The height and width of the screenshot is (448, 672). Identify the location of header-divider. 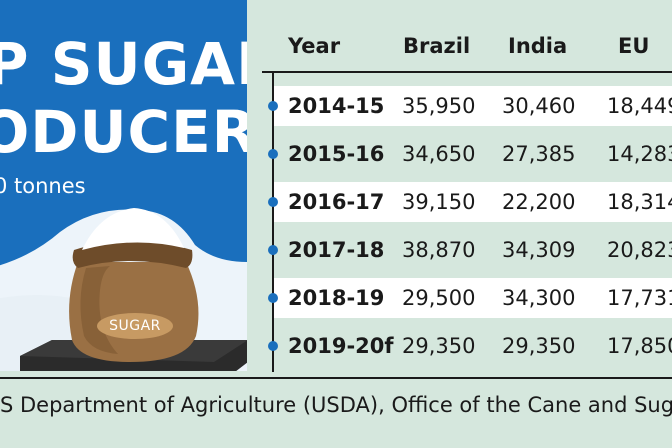
(467, 72).